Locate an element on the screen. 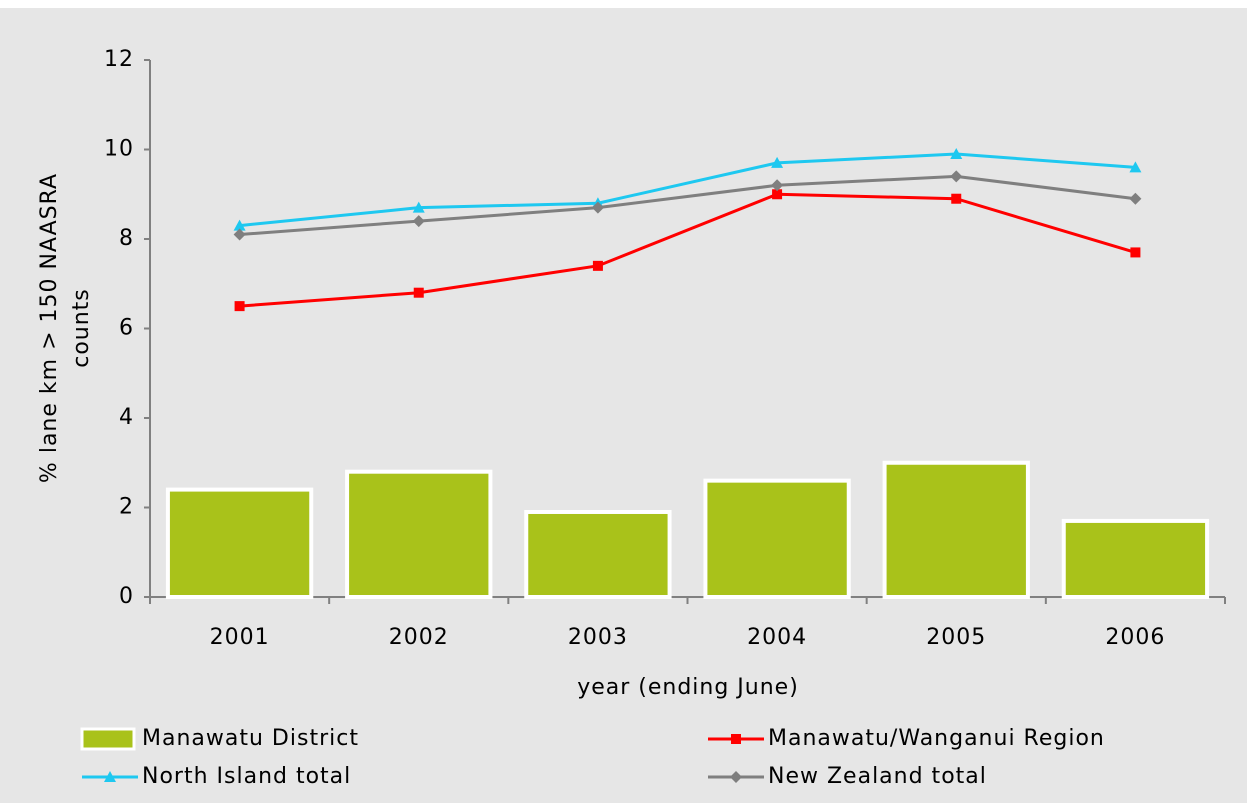 This screenshot has width=1247, height=803. x-tick-label: 2001 is located at coordinates (240, 637).